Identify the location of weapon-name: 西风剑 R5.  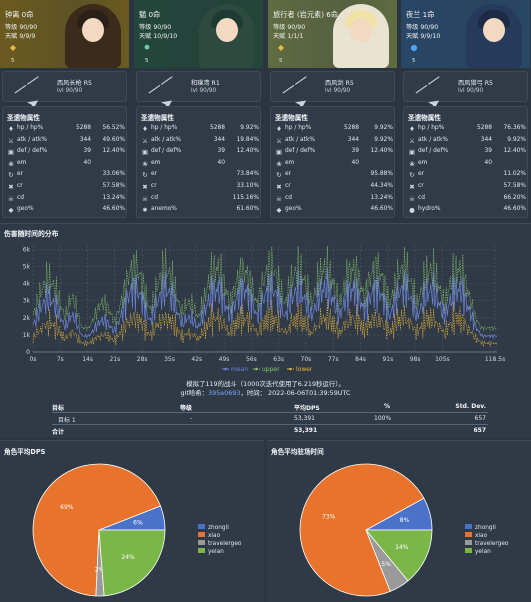
(339, 83).